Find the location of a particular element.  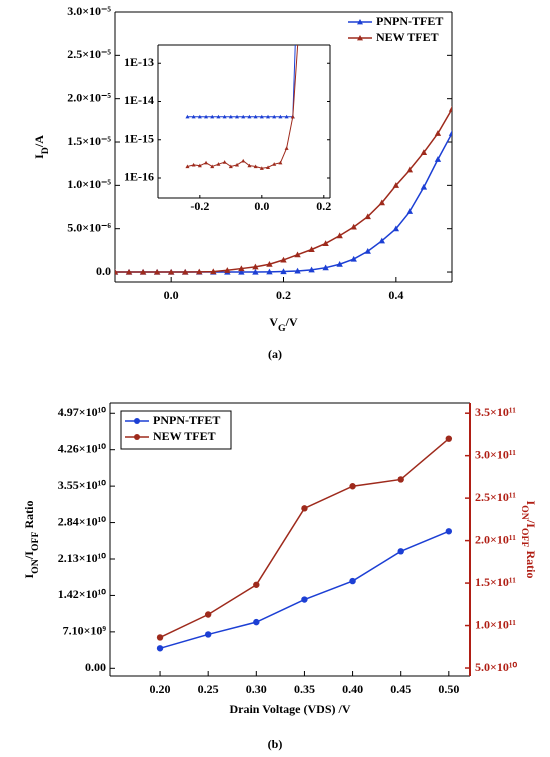

y-tick-label: 1.5×10⁻⁵ is located at coordinates (89, 141).